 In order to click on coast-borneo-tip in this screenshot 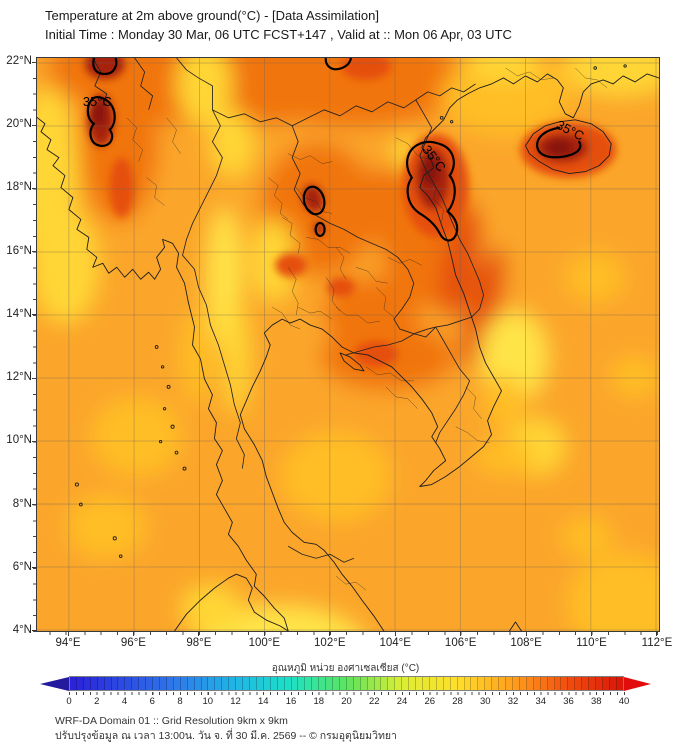, I will do `click(515, 626)`.